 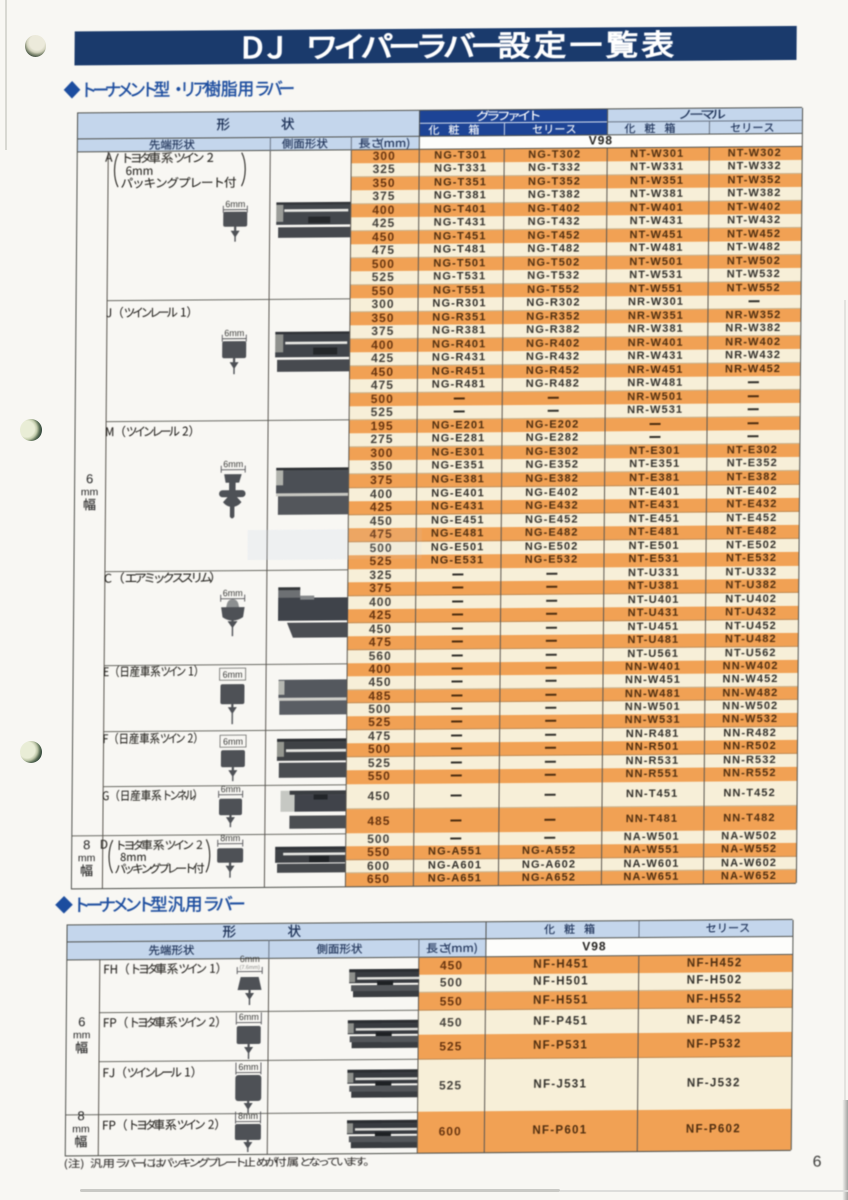 I want to click on svg-text: (7.6mm), so click(x=249, y=968).